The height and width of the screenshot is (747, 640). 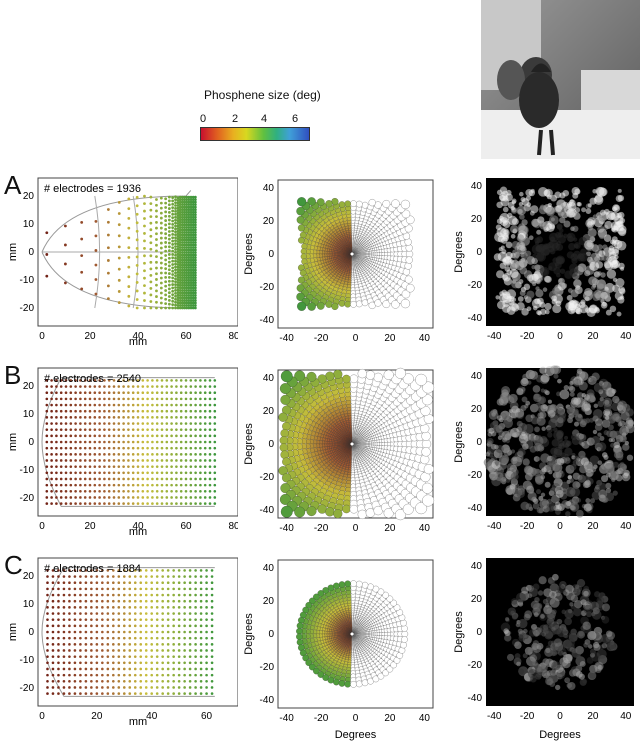 I want to click on electrodes-count: # electrodes = 2540, so click(x=92, y=379).